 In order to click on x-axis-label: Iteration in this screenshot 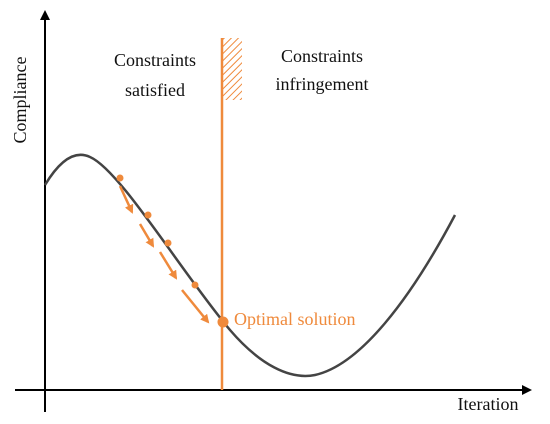, I will do `click(488, 404)`.